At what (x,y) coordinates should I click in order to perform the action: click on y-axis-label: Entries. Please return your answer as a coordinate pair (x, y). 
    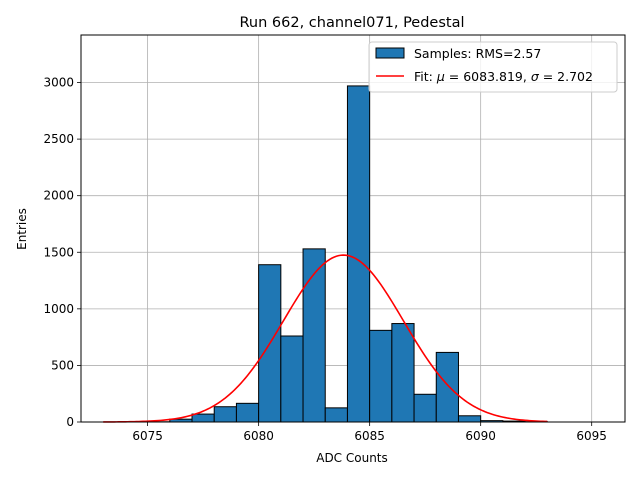
    Looking at the image, I should click on (22, 229).